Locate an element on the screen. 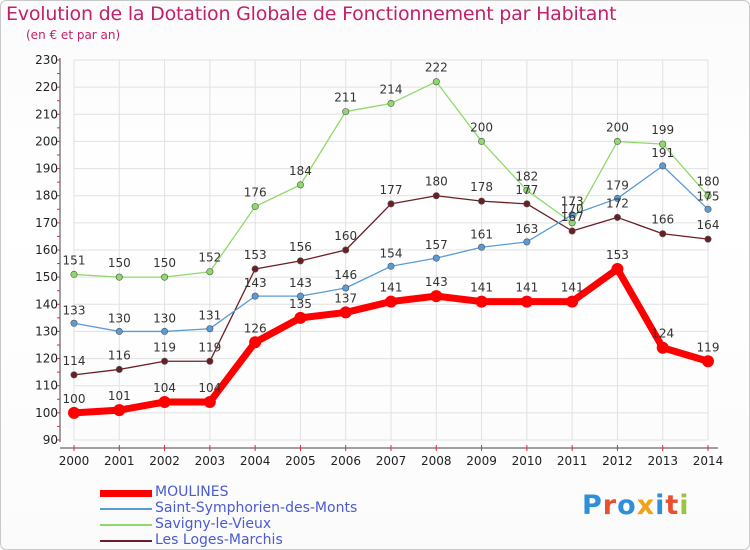  data-label: 178 is located at coordinates (481, 187).